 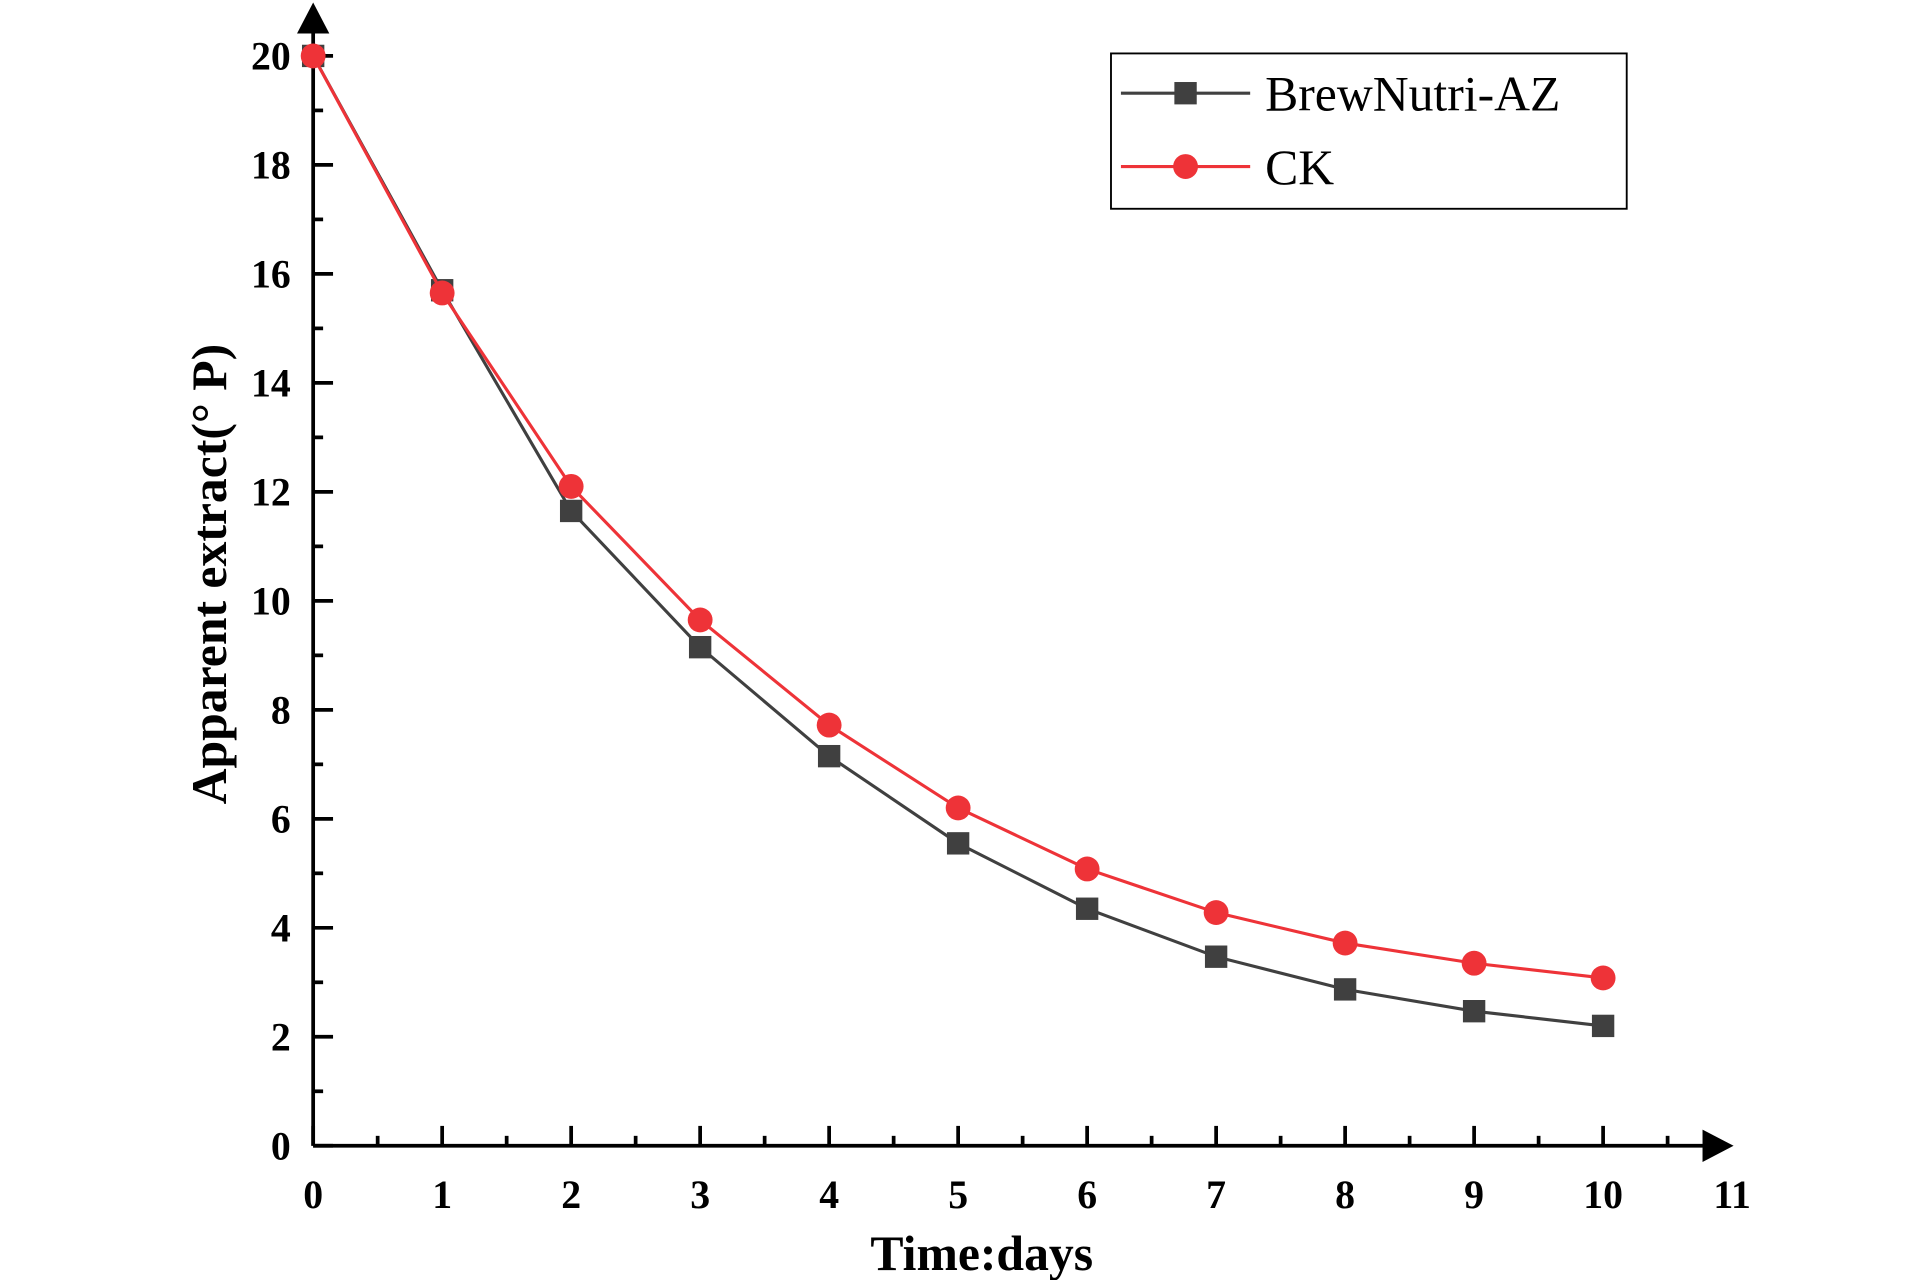 I want to click on x-tick-label: 1, so click(x=442, y=1195).